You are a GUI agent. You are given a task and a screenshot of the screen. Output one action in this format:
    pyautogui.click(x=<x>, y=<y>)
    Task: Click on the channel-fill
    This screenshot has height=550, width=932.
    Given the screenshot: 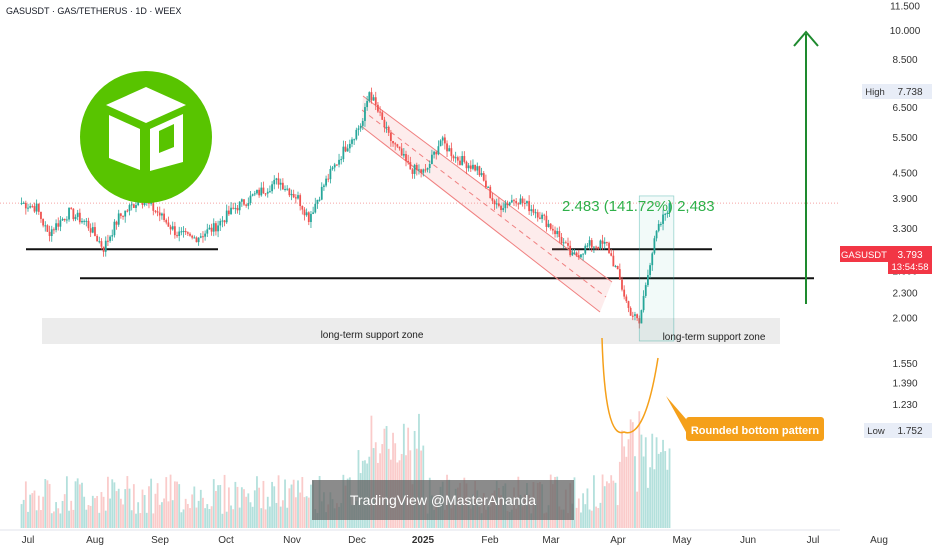 What is the action you would take?
    pyautogui.click(x=486, y=204)
    